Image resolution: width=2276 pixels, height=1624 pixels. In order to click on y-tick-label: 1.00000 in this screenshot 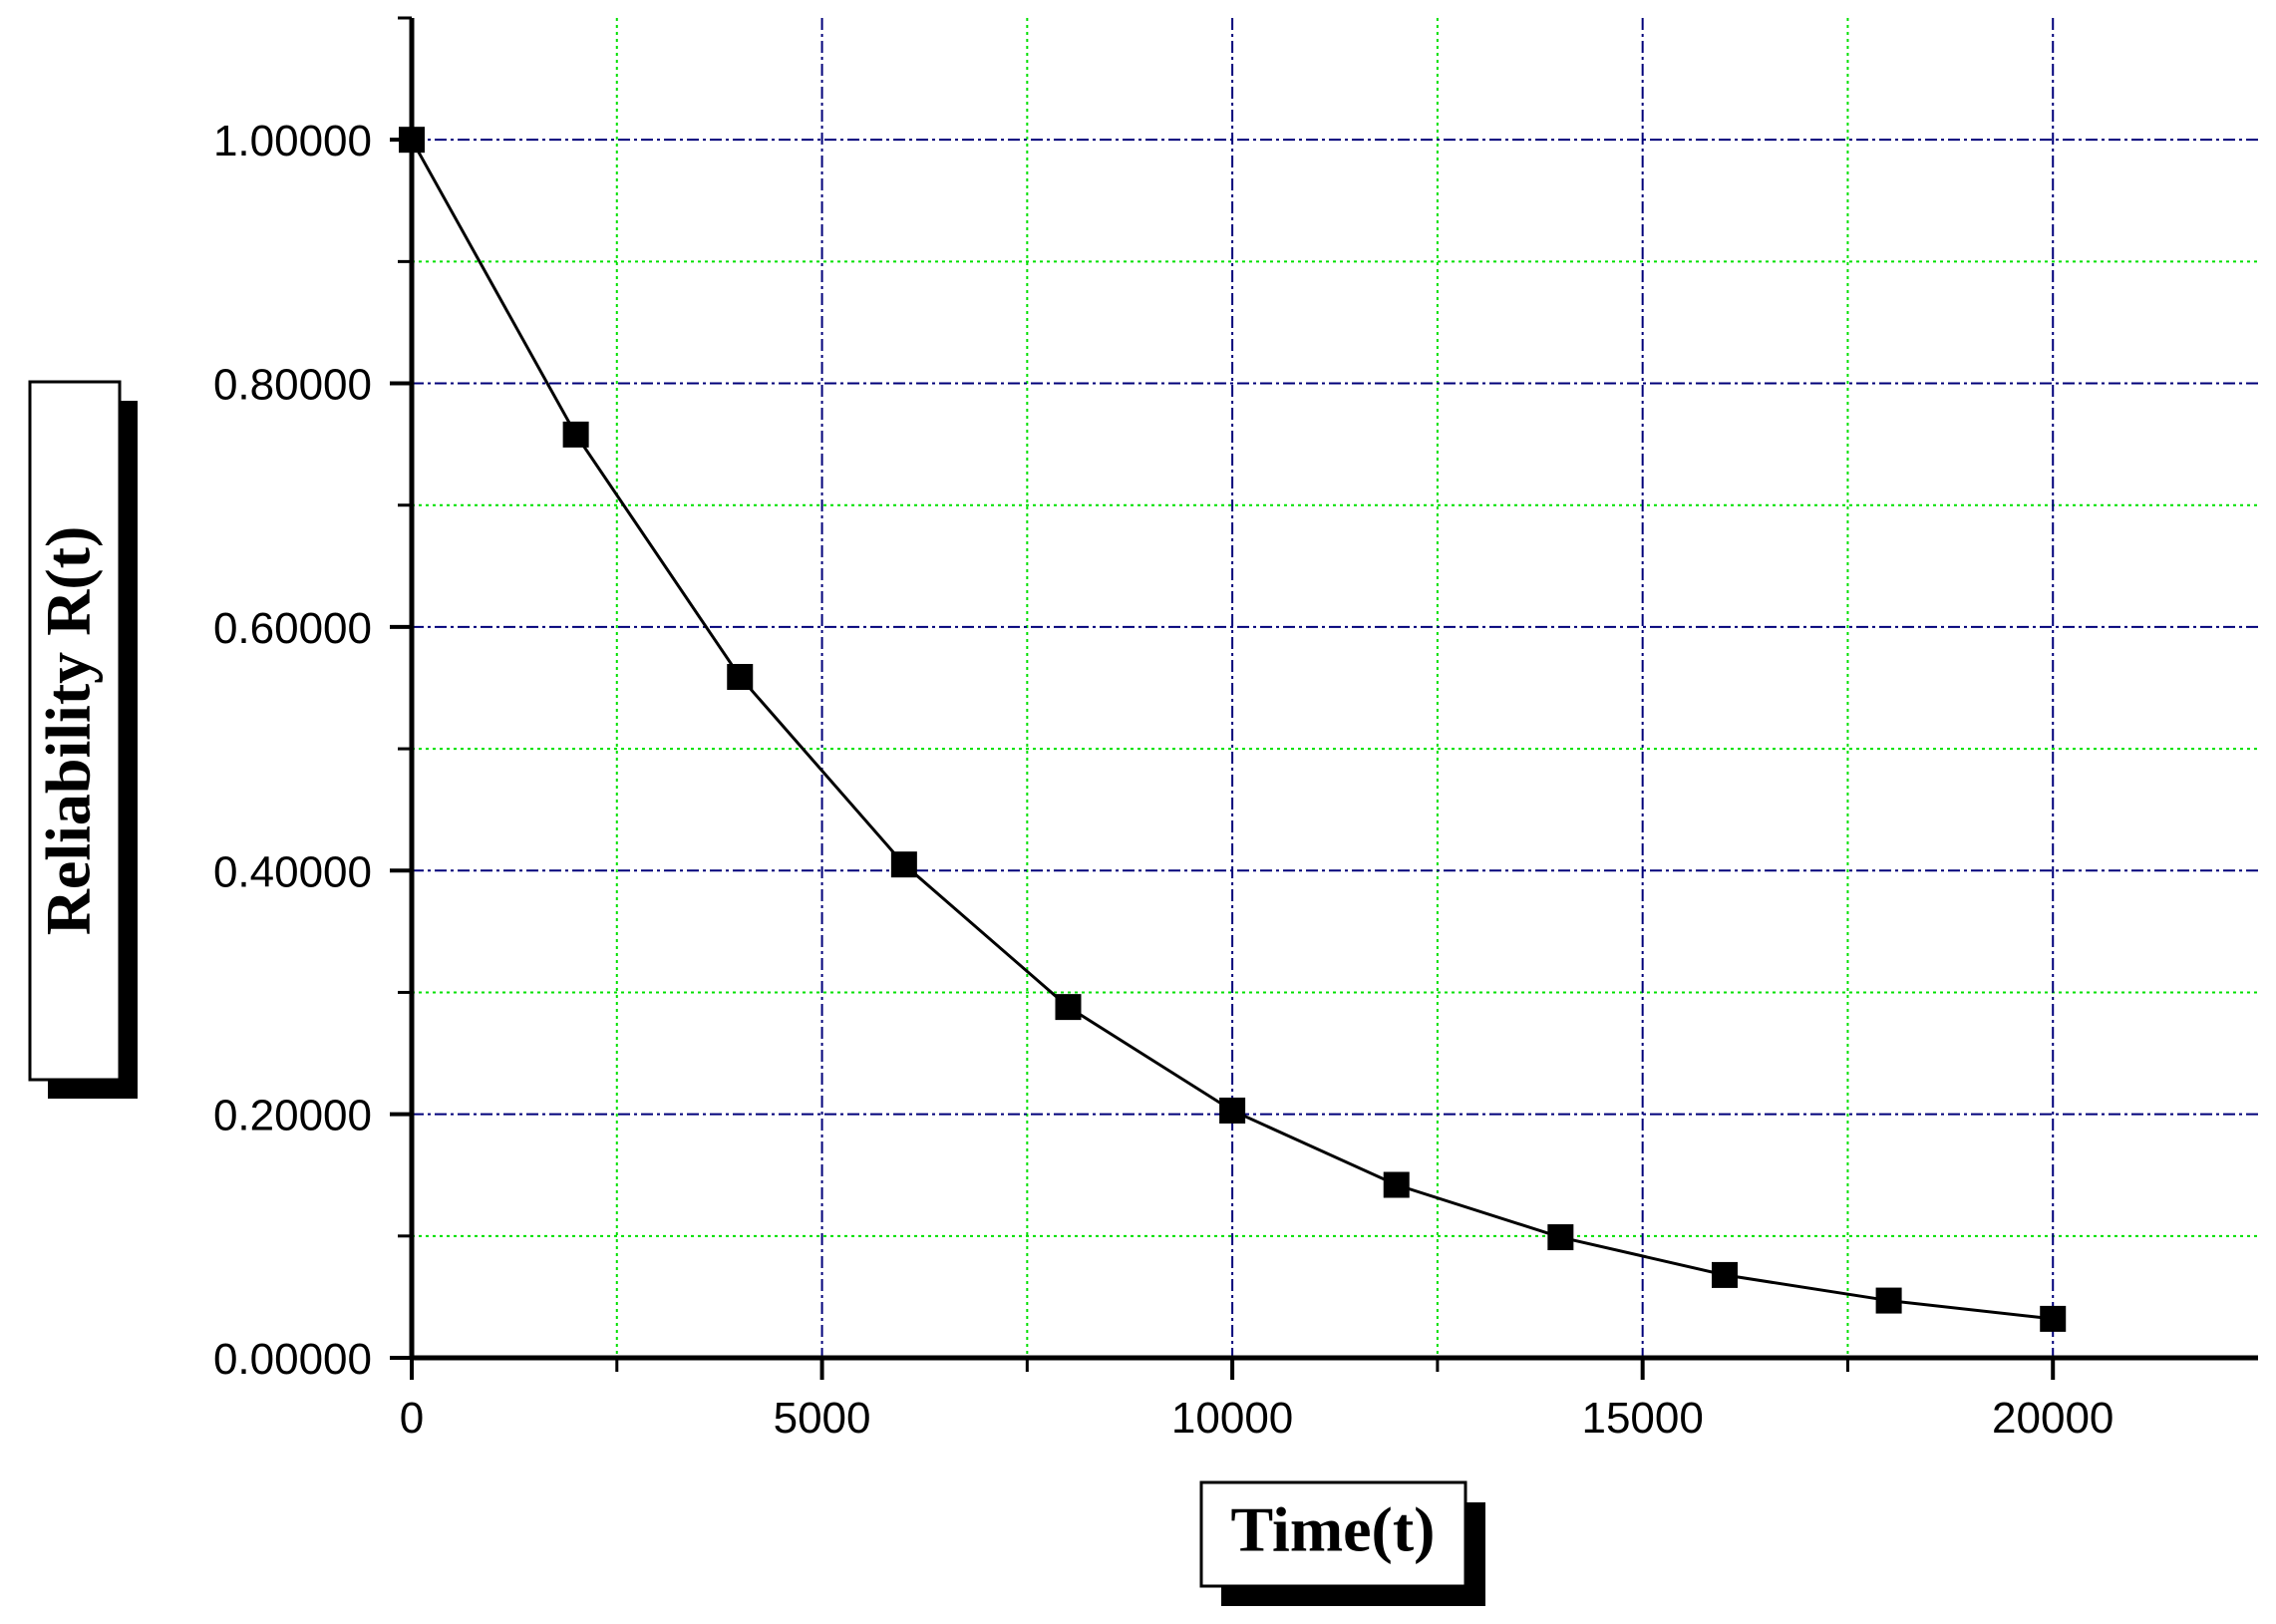, I will do `click(292, 141)`.